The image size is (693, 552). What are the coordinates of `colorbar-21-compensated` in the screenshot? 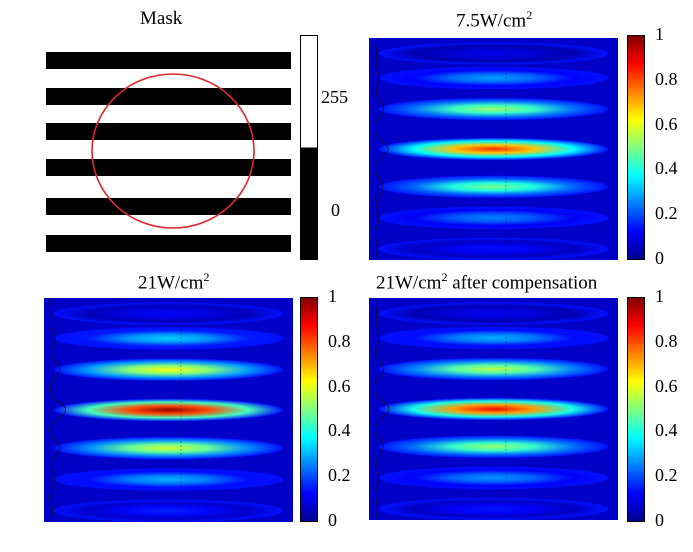 It's located at (636, 409).